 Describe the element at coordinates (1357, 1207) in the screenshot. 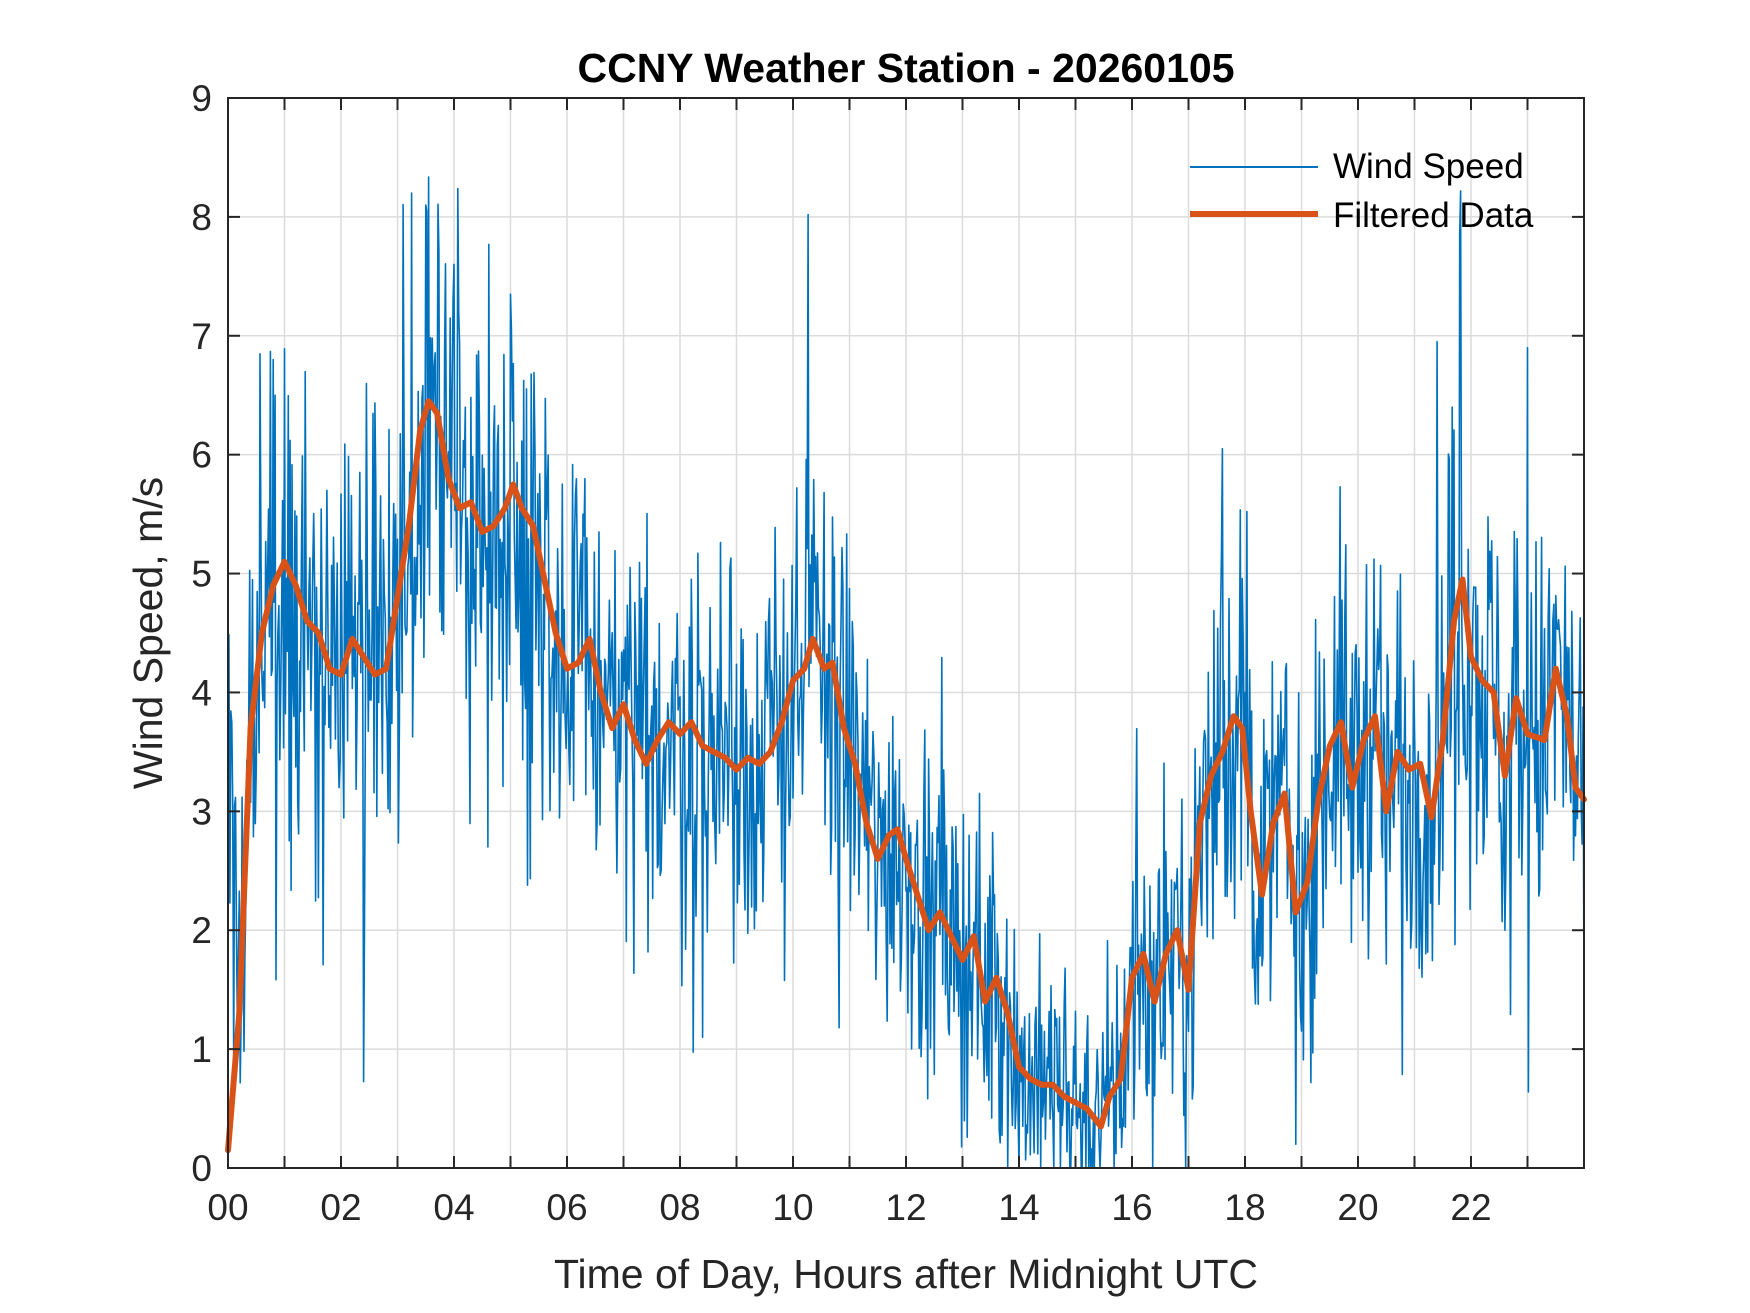

I see `x-tick-label: 20` at that location.